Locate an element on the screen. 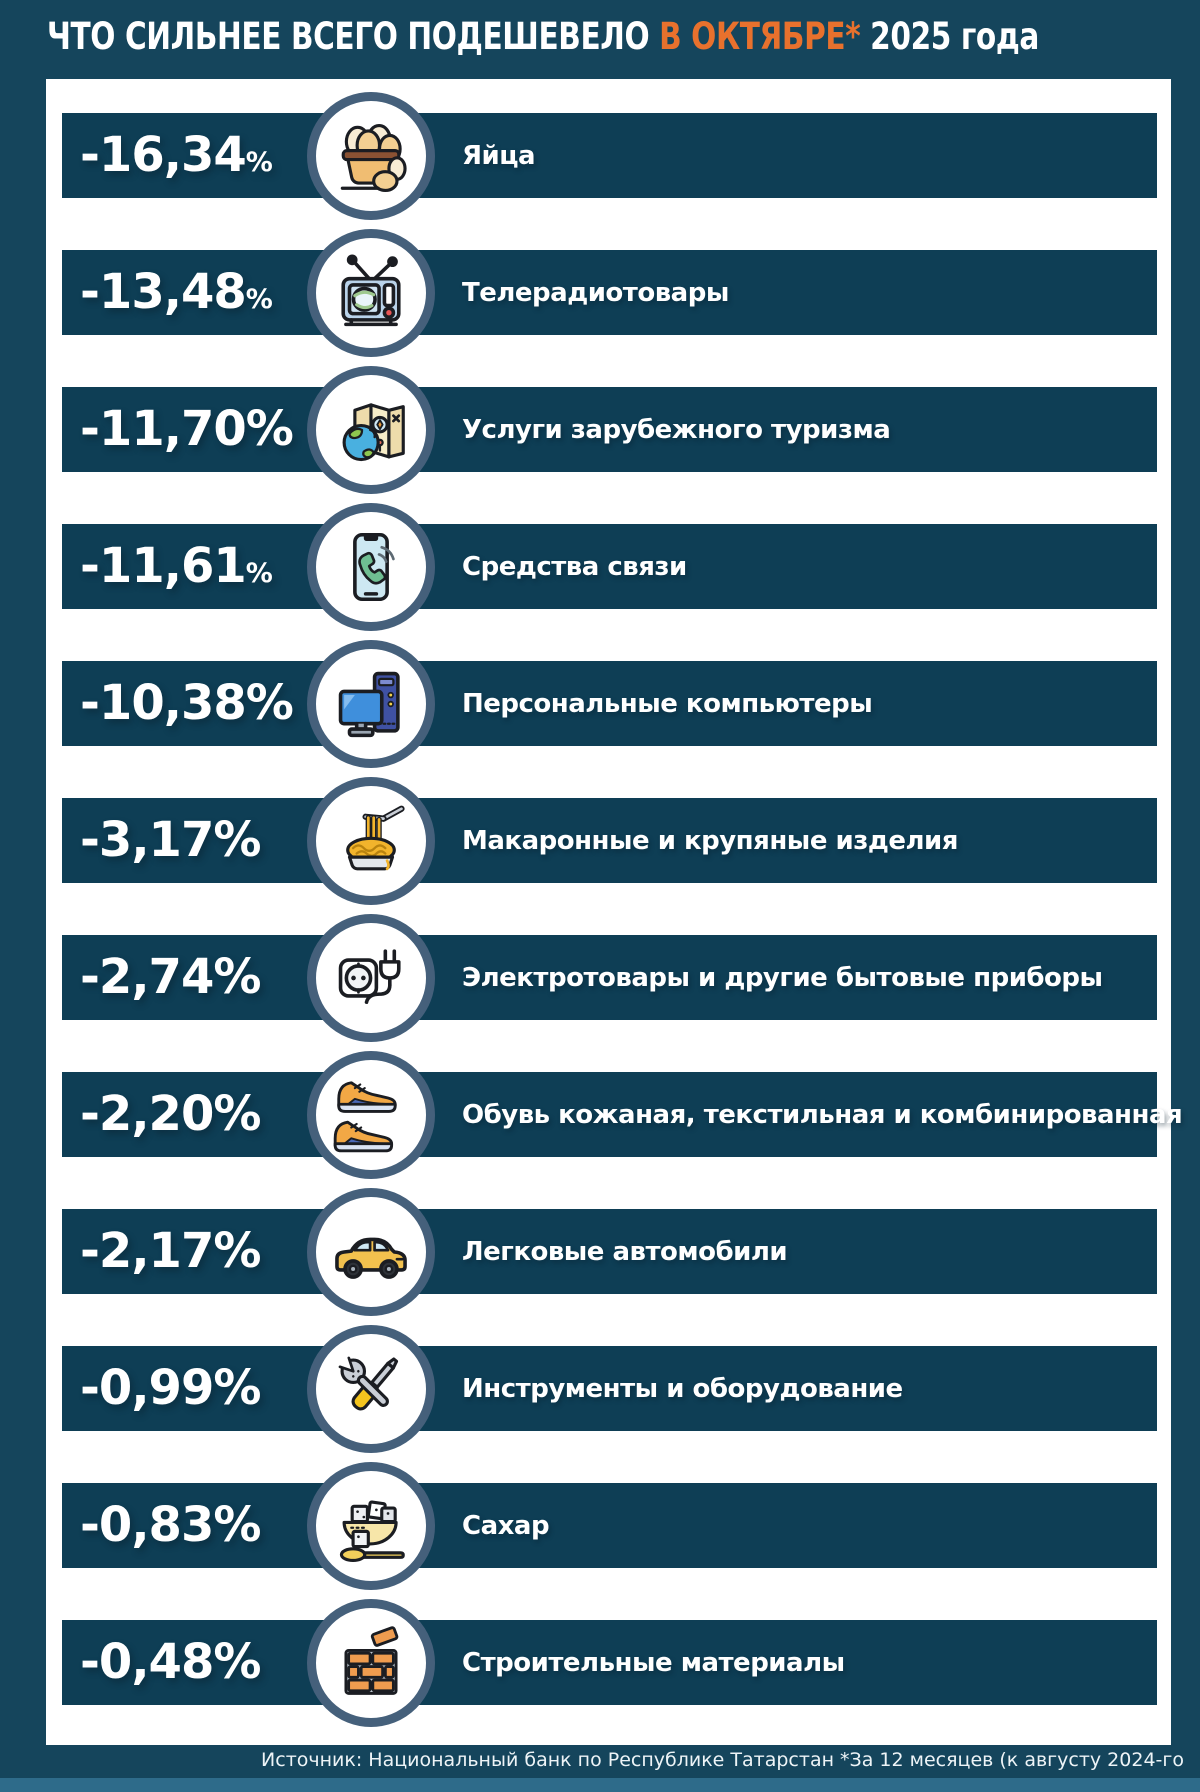 This screenshot has width=1200, height=1792. category-row: -11,70% Услуги зарубежного туризма is located at coordinates (609, 429).